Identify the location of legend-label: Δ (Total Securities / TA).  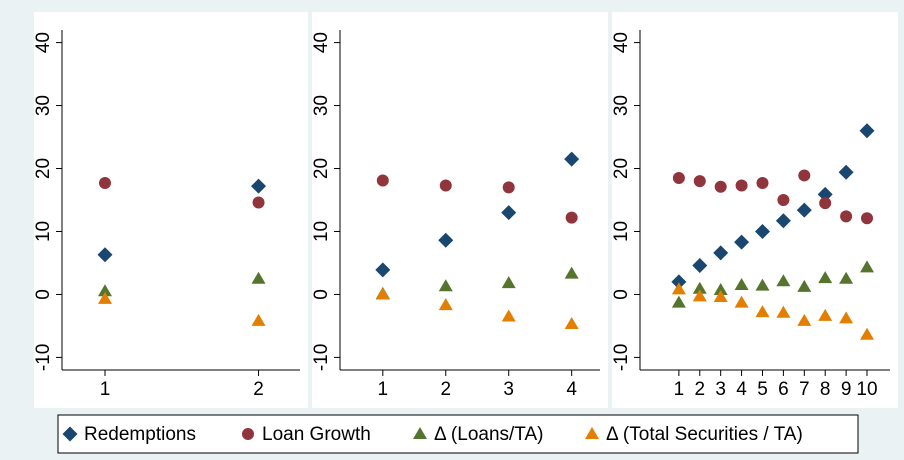
(704, 434).